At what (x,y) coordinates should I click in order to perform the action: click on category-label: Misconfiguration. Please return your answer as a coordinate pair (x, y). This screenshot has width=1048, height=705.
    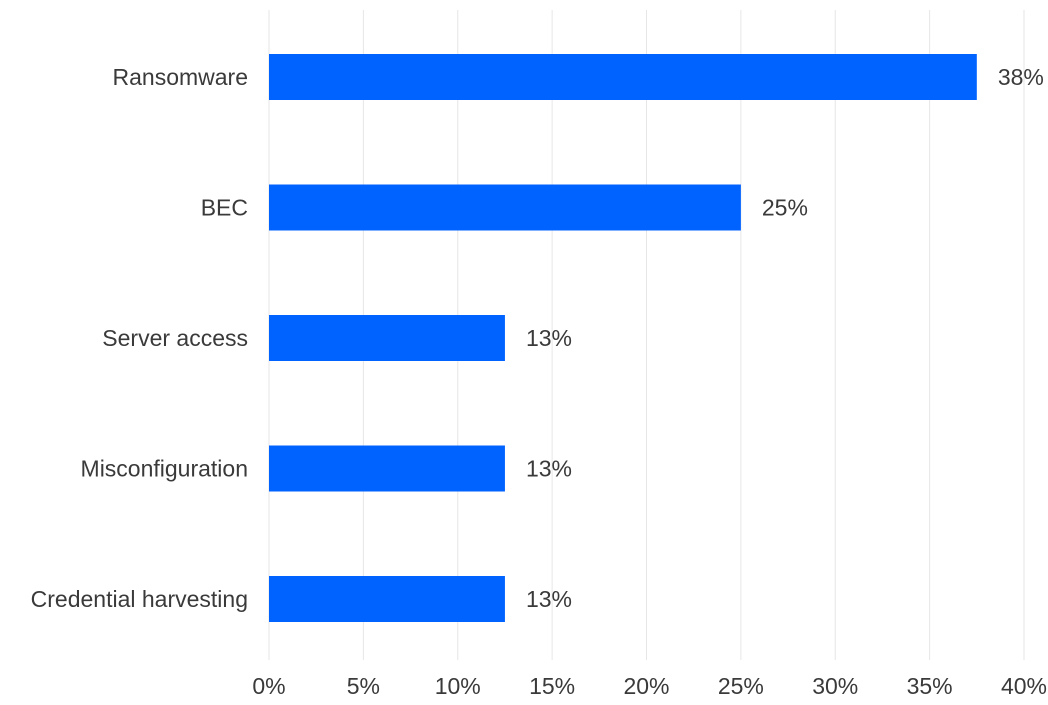
    Looking at the image, I should click on (164, 469).